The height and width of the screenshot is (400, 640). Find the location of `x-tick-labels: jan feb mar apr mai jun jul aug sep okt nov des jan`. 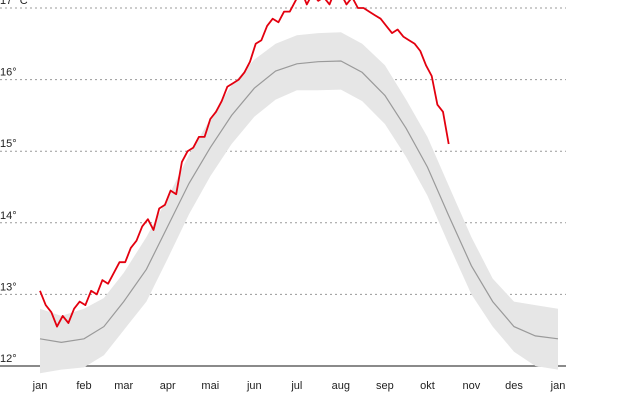

x-tick-labels: jan feb mar apr mai jun jul aug sep okt nov des jan is located at coordinates (299, 386).